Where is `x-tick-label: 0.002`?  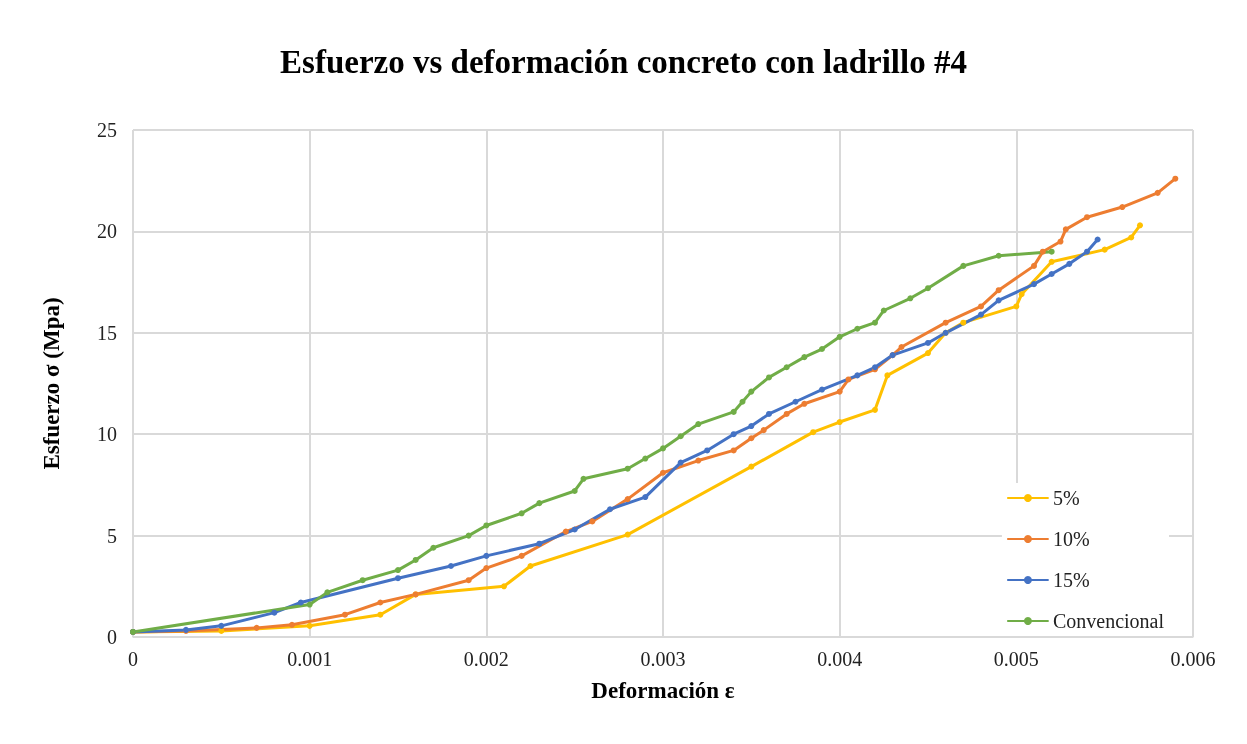 x-tick-label: 0.002 is located at coordinates (486, 659).